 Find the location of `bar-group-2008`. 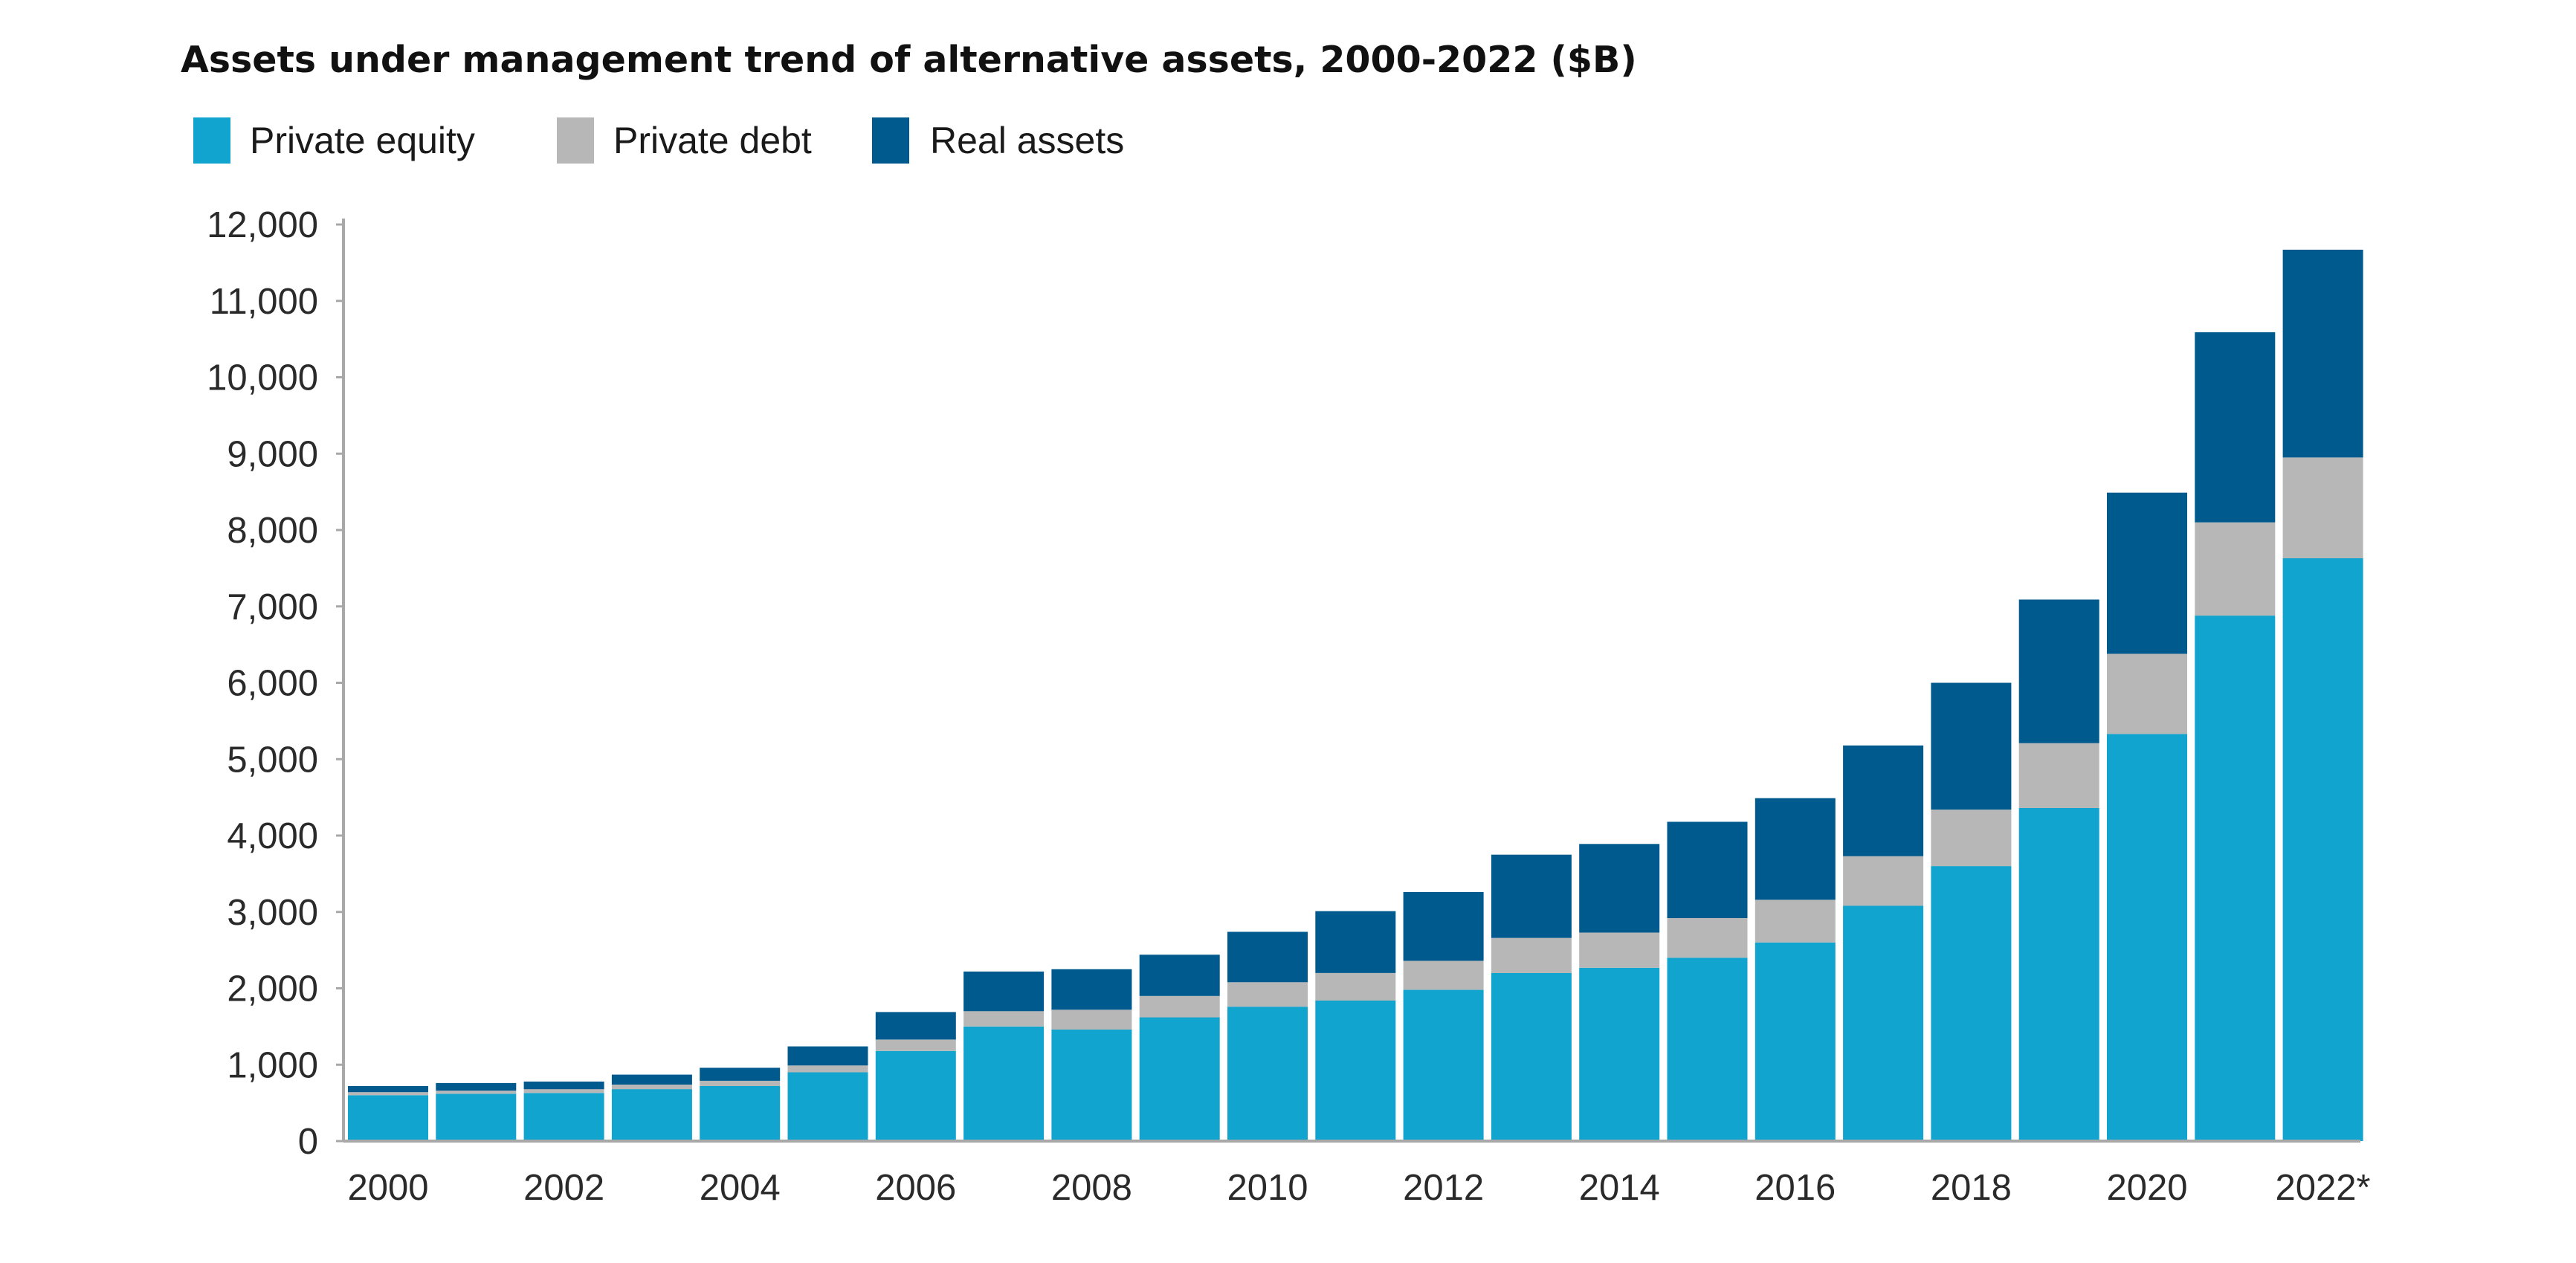

bar-group-2008 is located at coordinates (1091, 1055).